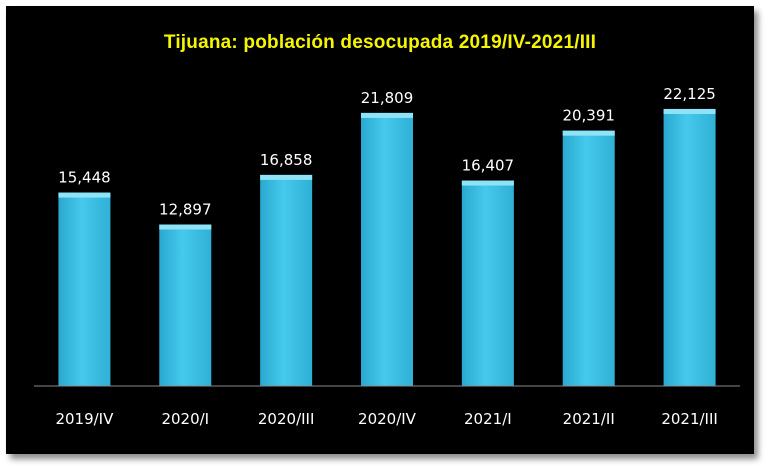  Describe the element at coordinates (286, 419) in the screenshot. I see `x-tick-label: 2020/III` at that location.